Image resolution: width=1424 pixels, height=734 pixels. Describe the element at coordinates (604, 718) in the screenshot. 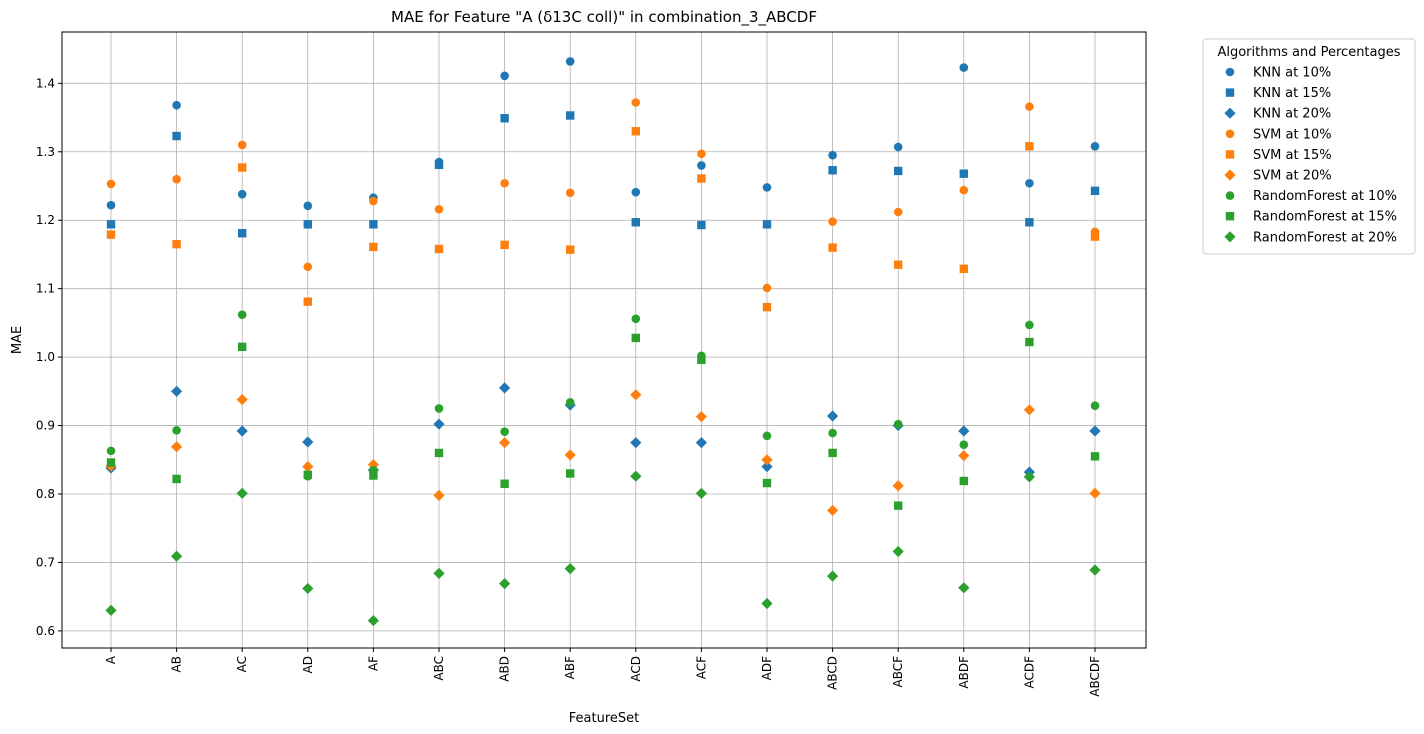

I see `x-axis-label: FeatureSet` at that location.